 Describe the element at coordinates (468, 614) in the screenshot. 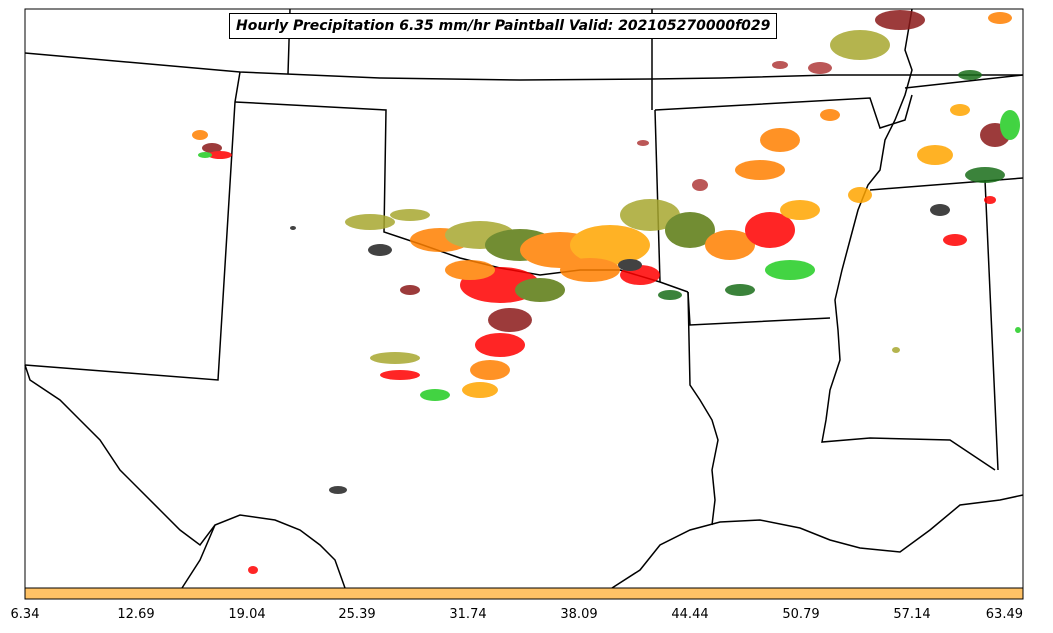

I see `colorbar-tick-label: 31.74` at that location.